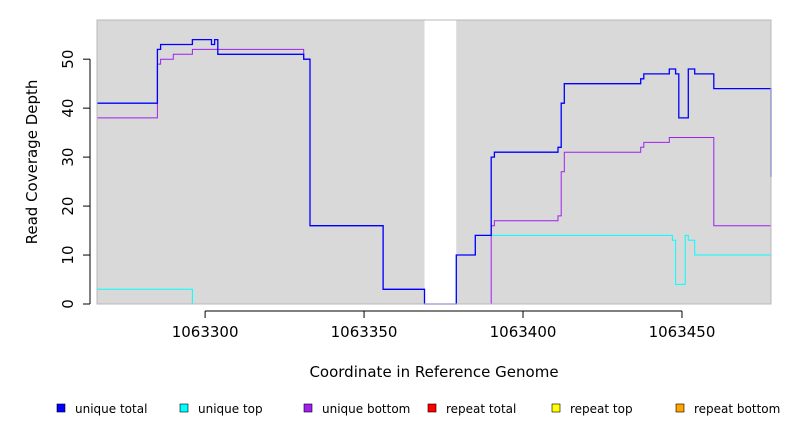  I want to click on x-axis-title: Coordinate in Reference Genome, so click(433, 372).